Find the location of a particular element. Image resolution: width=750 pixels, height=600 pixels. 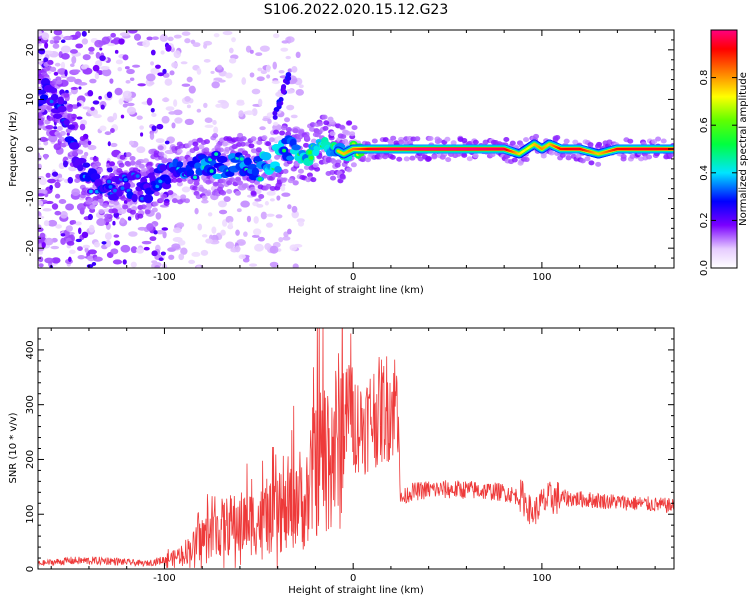

colorbar-gradient is located at coordinates (724, 149).